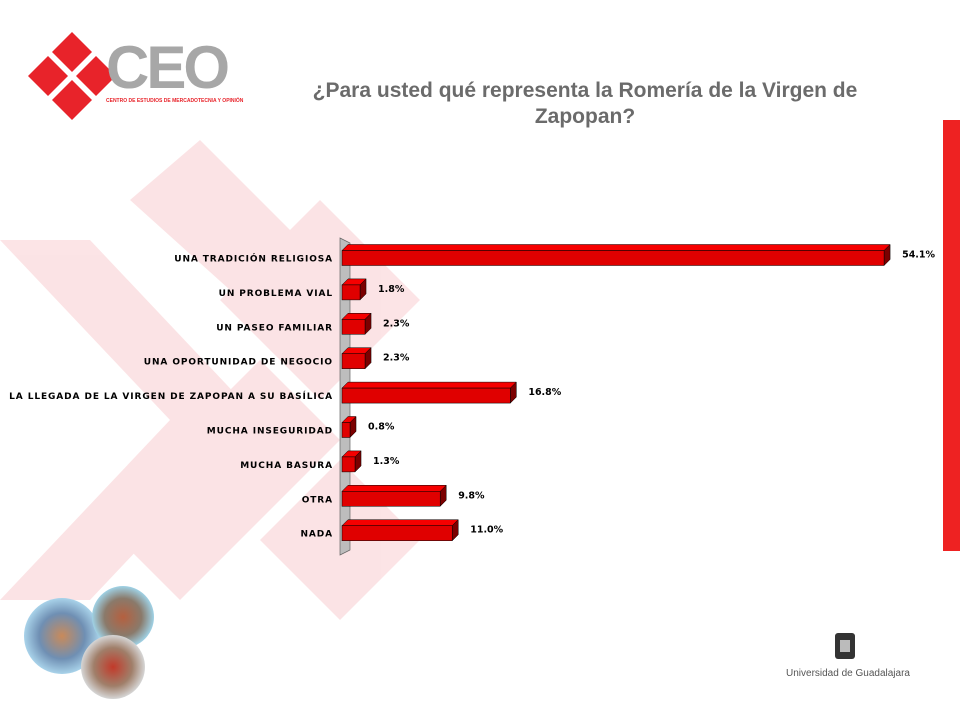  I want to click on side-strip, so click(951, 335).